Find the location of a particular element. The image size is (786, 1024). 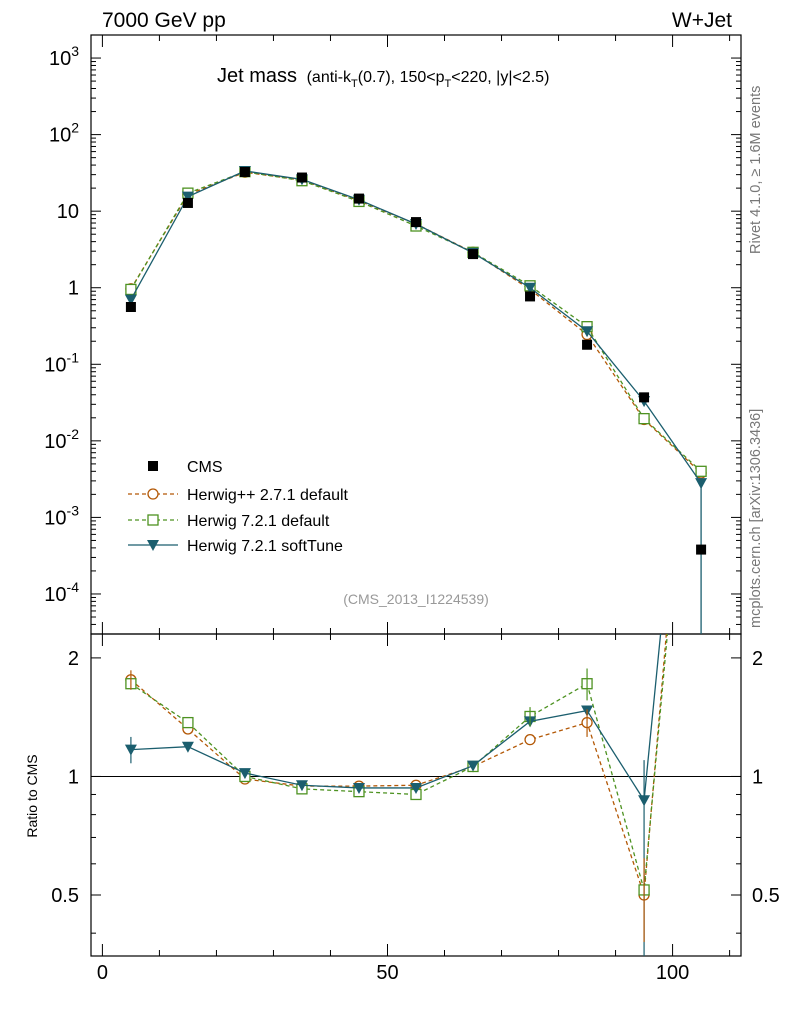

rivet-version-label: Rivet 4.1.0, ≥ 1.6M events is located at coordinates (756, 170).